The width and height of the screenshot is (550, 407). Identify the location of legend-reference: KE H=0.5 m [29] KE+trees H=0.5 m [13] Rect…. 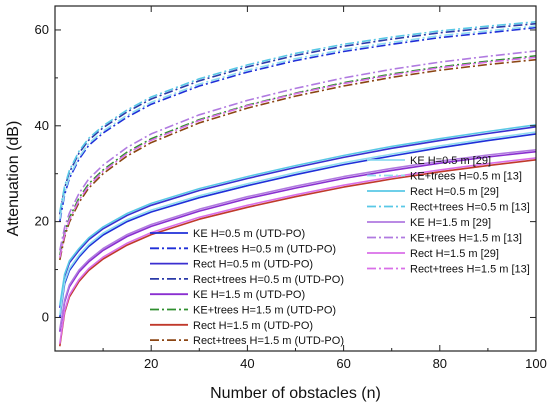
(448, 215).